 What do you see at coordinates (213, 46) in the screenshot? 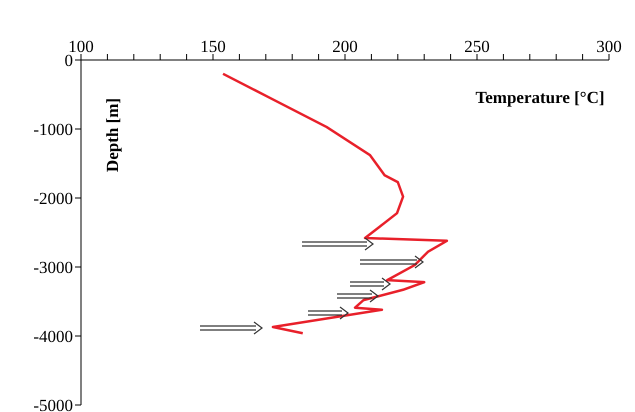
I see `x-tick-label: 150` at bounding box center [213, 46].